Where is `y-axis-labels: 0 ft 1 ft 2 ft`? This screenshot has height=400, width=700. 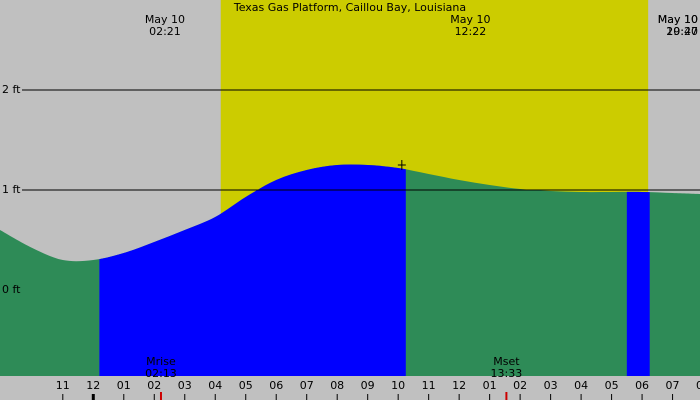 y-axis-labels: 0 ft 1 ft 2 ft is located at coordinates (11, 189).